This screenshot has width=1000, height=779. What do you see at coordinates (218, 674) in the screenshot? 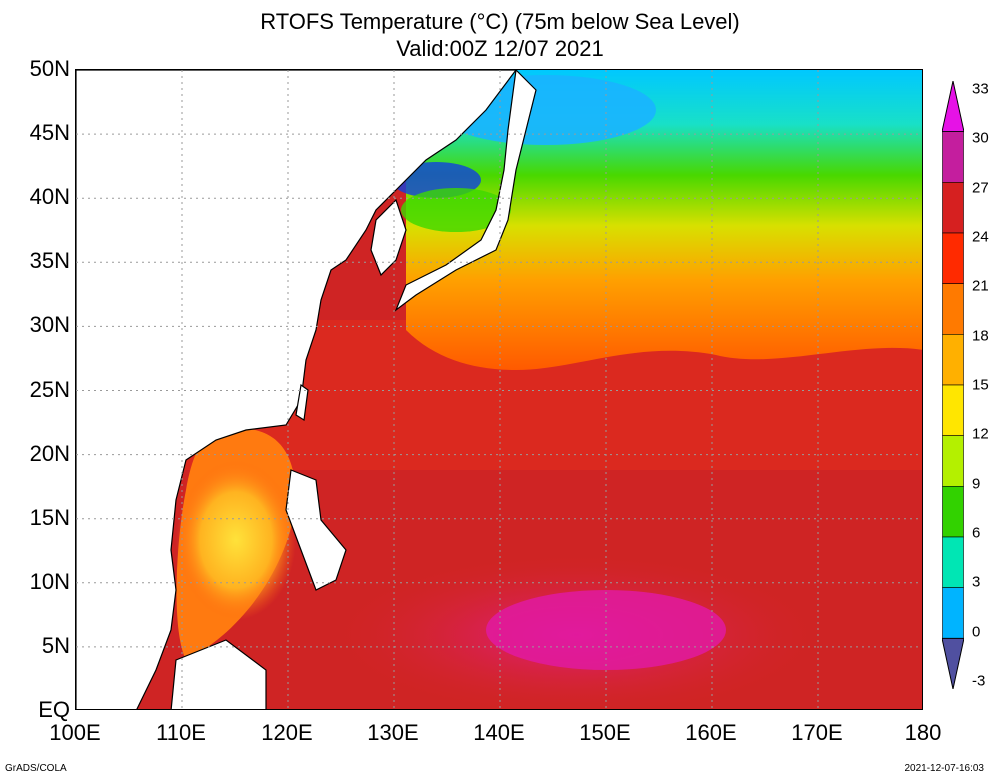
I see `land-borneo` at bounding box center [218, 674].